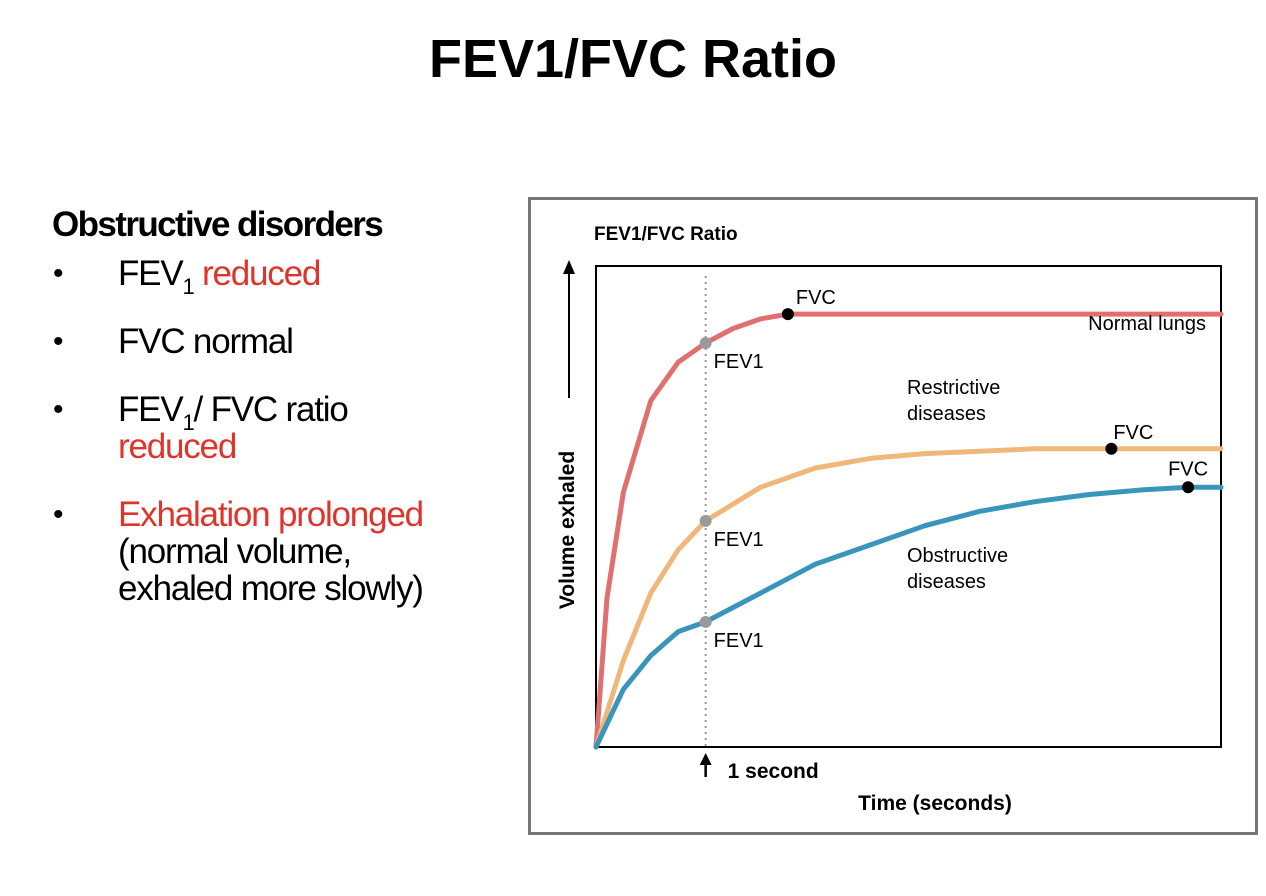 This screenshot has width=1266, height=896. I want to click on x-axis-label: Time (seconds), so click(935, 803).